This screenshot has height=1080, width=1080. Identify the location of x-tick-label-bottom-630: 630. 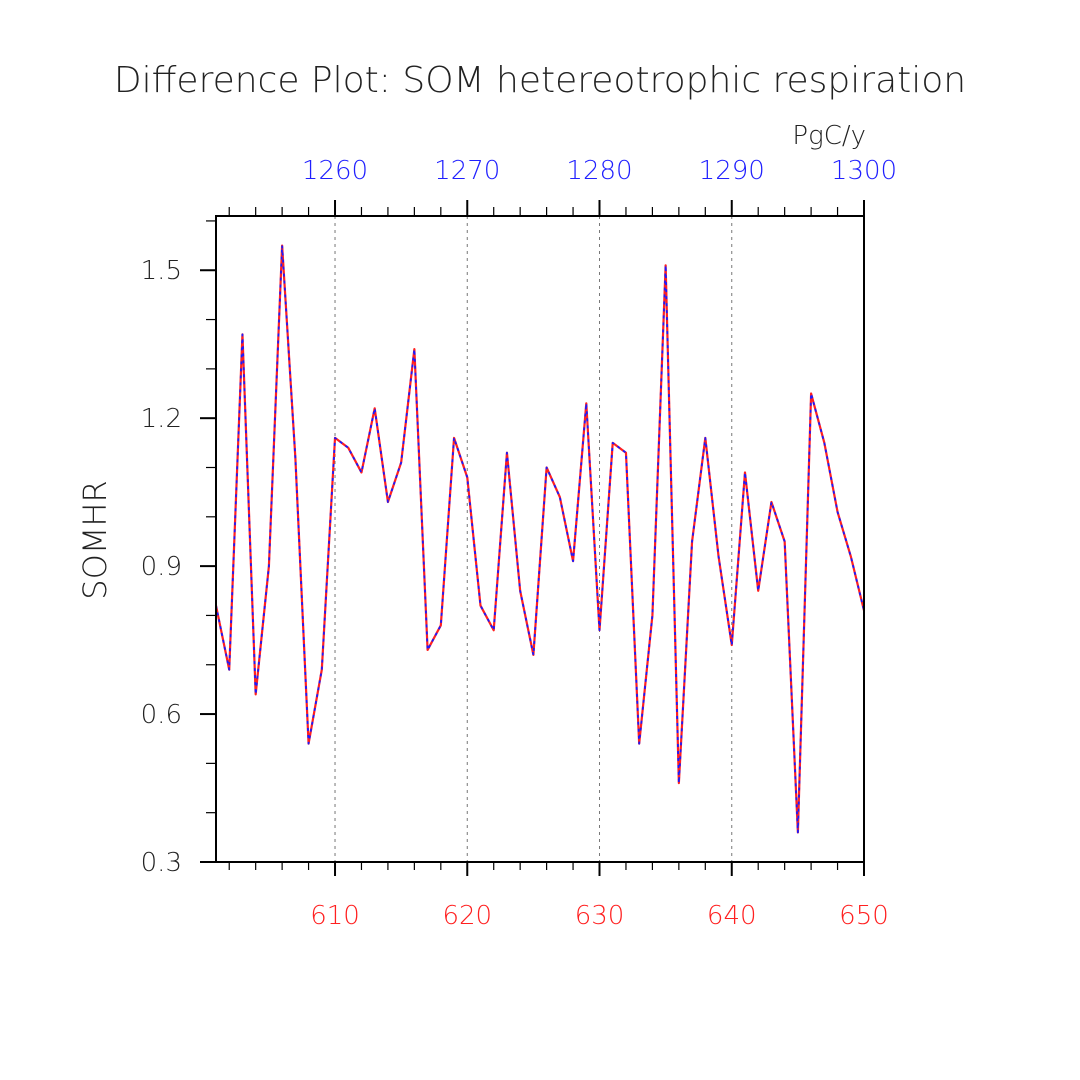
(600, 916).